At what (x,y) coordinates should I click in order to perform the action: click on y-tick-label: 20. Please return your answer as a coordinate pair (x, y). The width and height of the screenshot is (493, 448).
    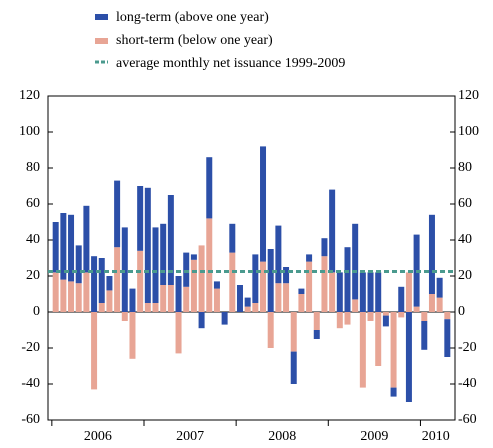
    Looking at the image, I should click on (33, 275).